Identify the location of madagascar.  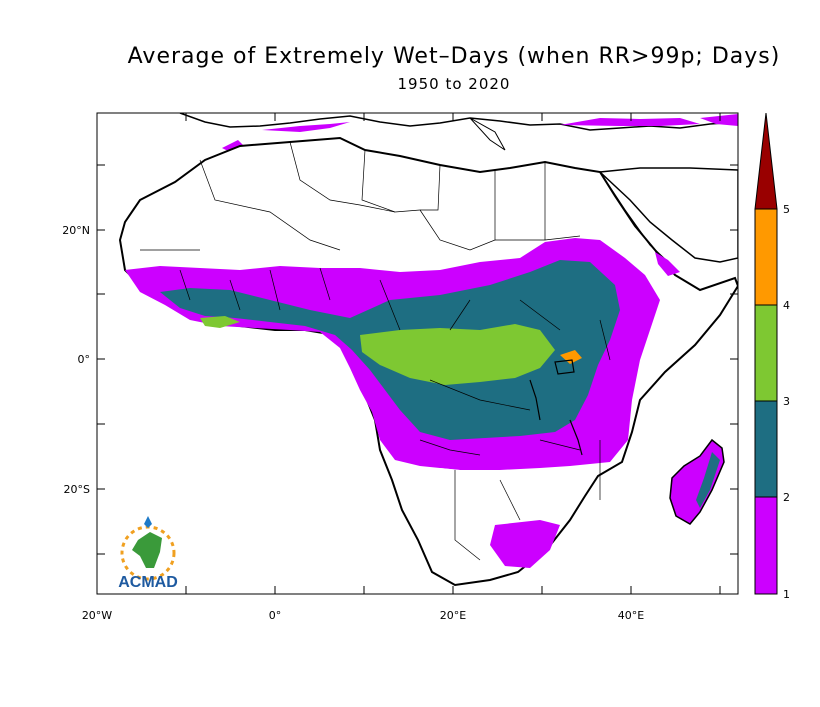
(697, 481).